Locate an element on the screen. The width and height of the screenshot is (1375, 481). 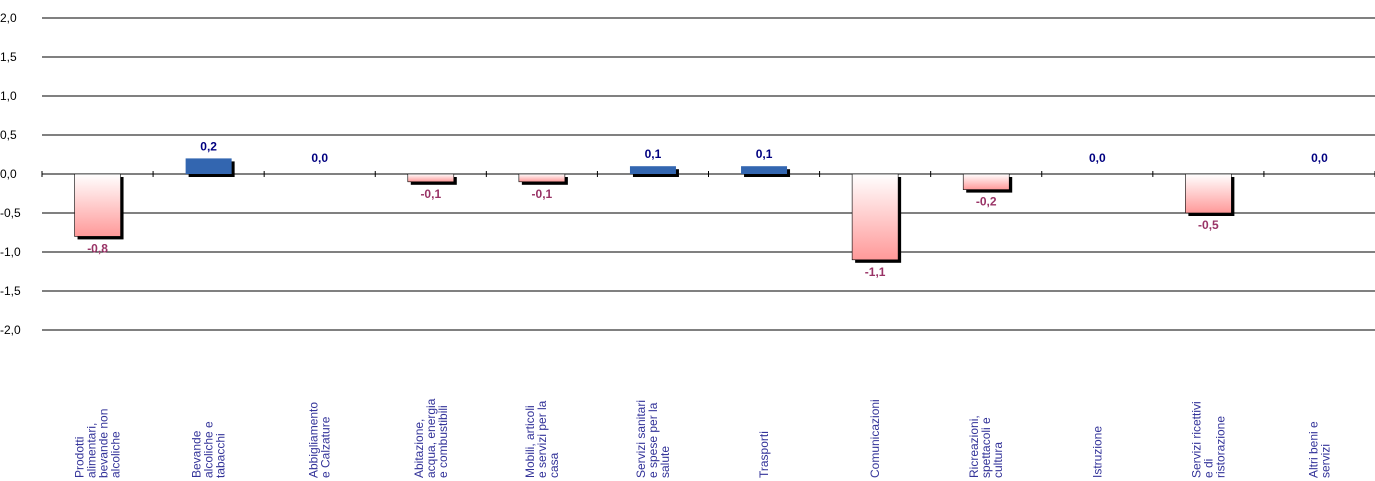
category-label-line: ristorazione is located at coordinates (1220, 447).